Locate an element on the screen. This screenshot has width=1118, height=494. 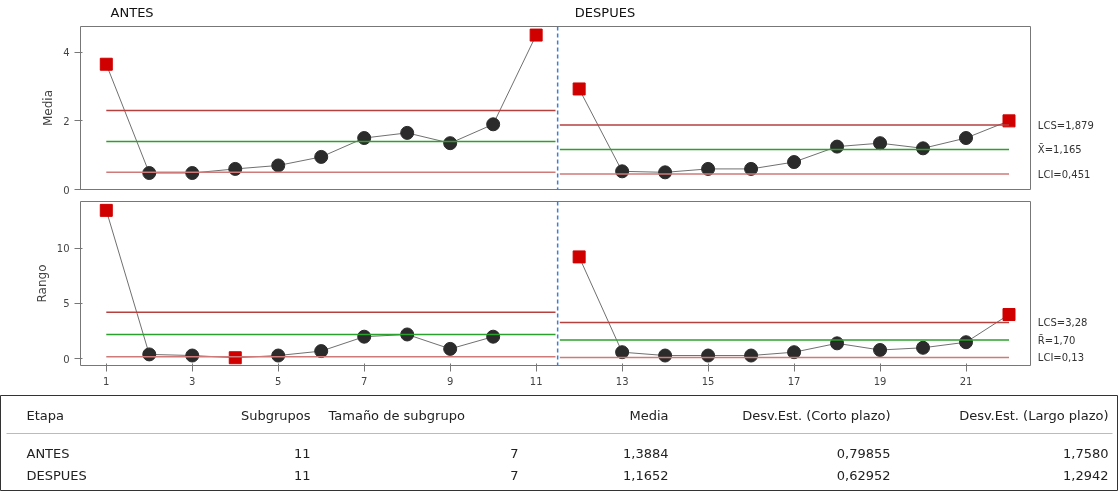
text: Desv.Est. (Corto plazo) is located at coordinates (816, 415).